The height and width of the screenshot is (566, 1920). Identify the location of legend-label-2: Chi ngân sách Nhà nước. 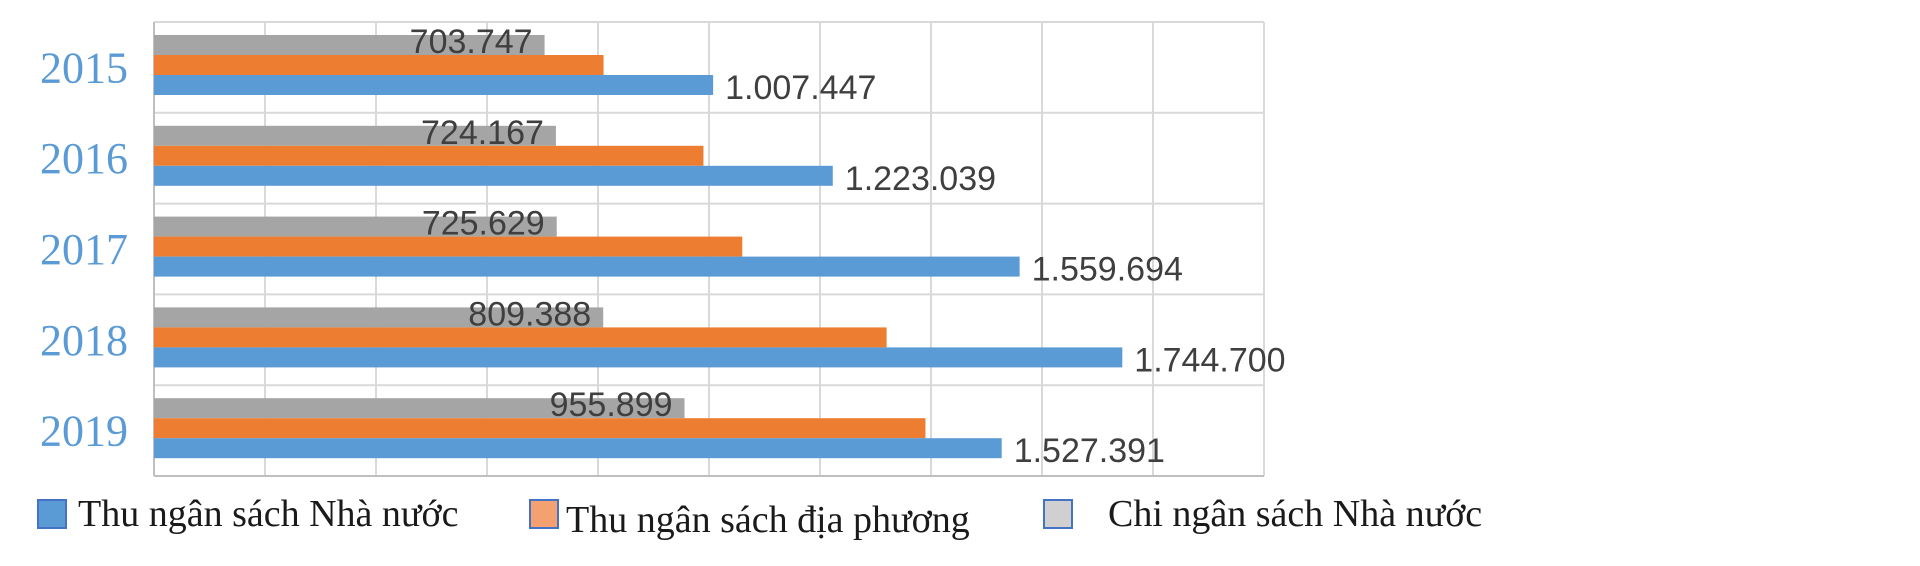
(1295, 514).